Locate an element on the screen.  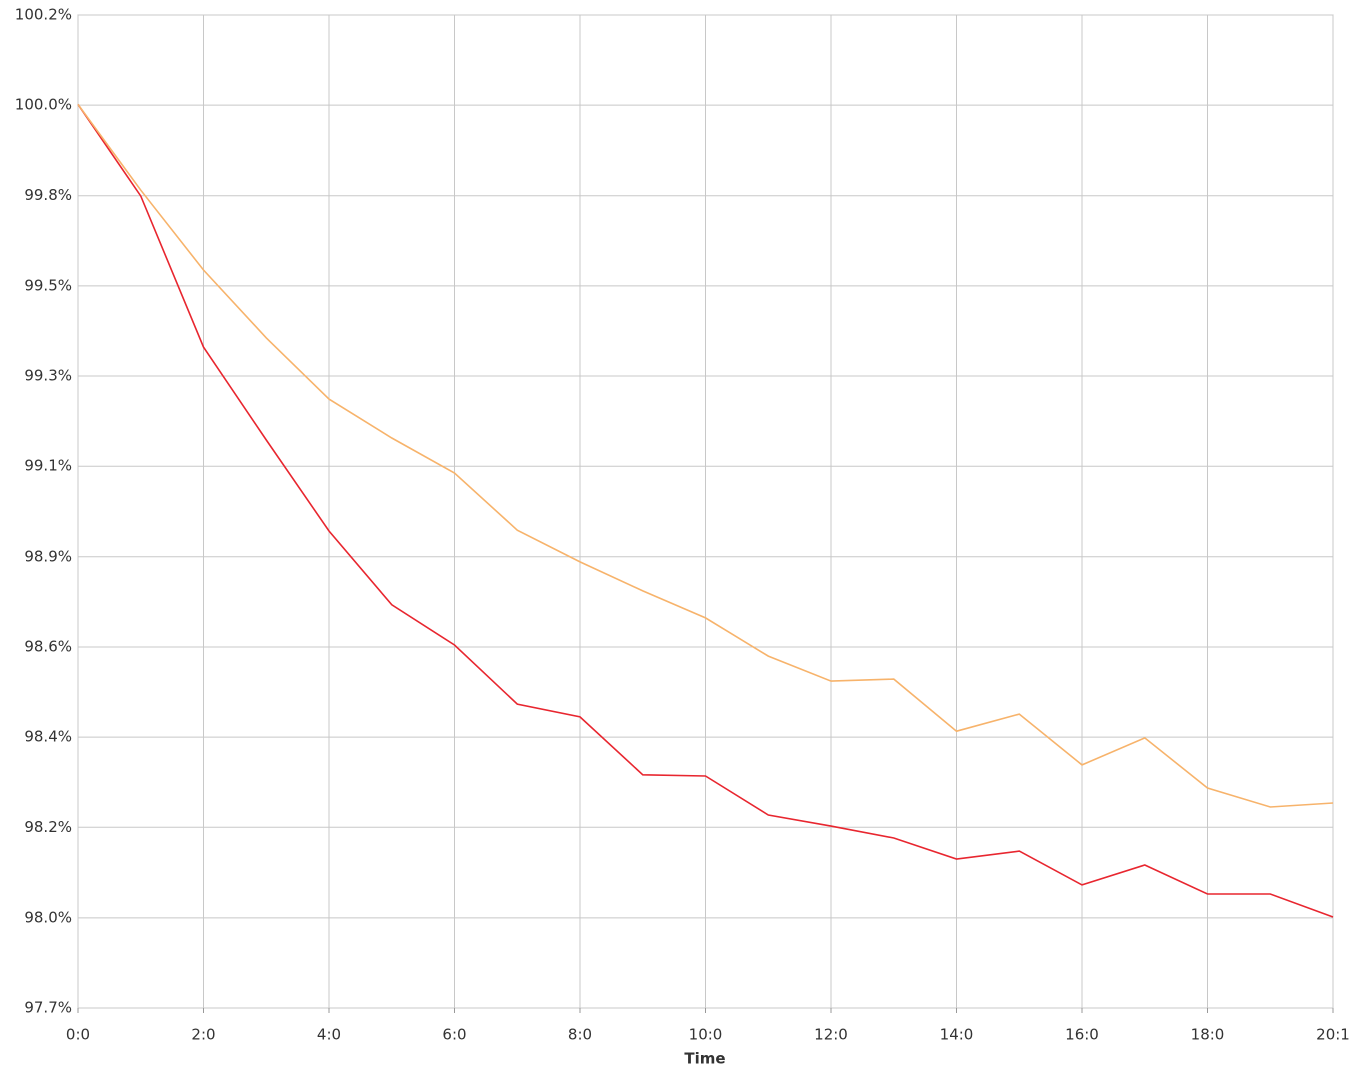
y-tick-label: 98.4% is located at coordinates (48, 737).